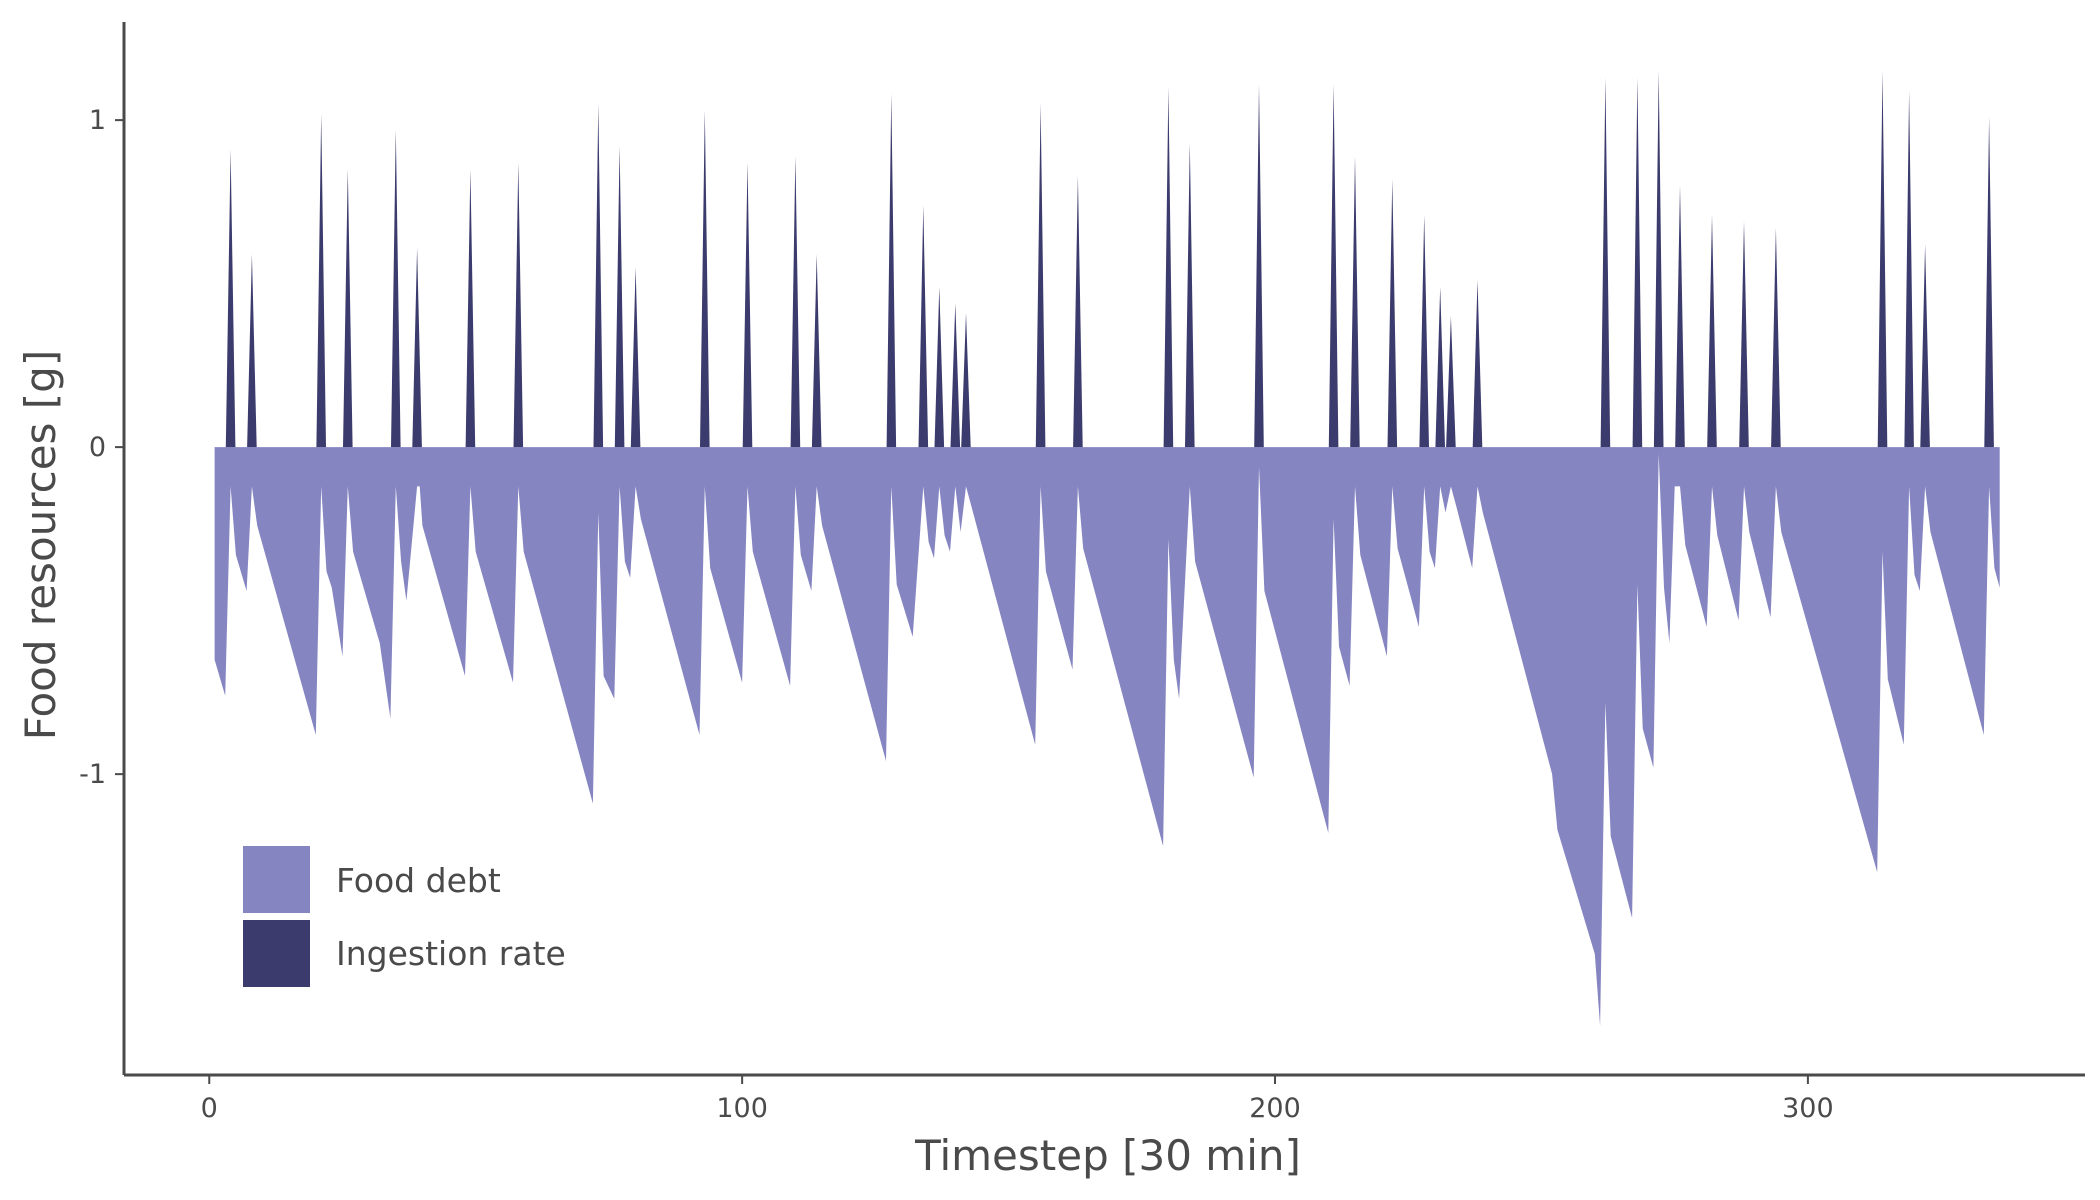 Image resolution: width=2100 pixels, height=1200 pixels. Describe the element at coordinates (742, 1108) in the screenshot. I see `x-tick-label: 100` at that location.